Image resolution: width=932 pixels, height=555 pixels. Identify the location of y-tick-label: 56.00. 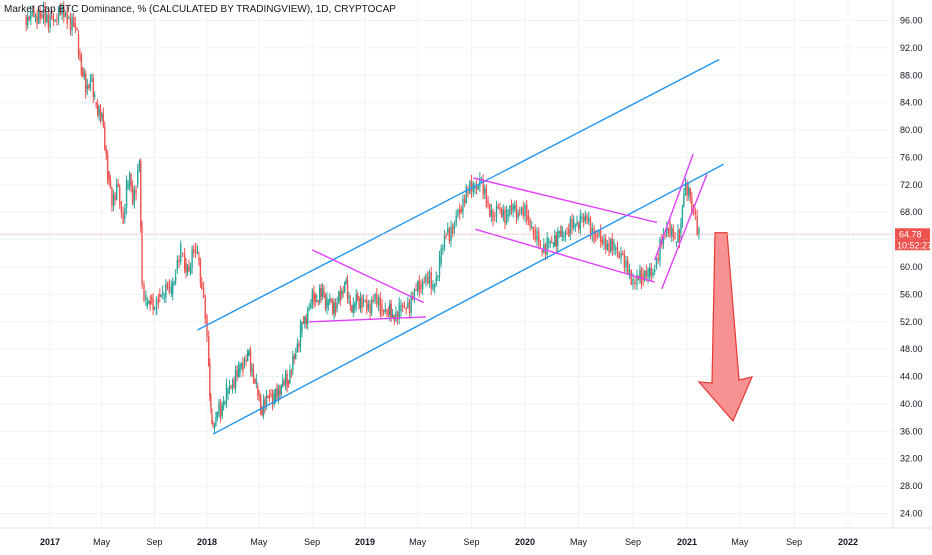
(911, 294).